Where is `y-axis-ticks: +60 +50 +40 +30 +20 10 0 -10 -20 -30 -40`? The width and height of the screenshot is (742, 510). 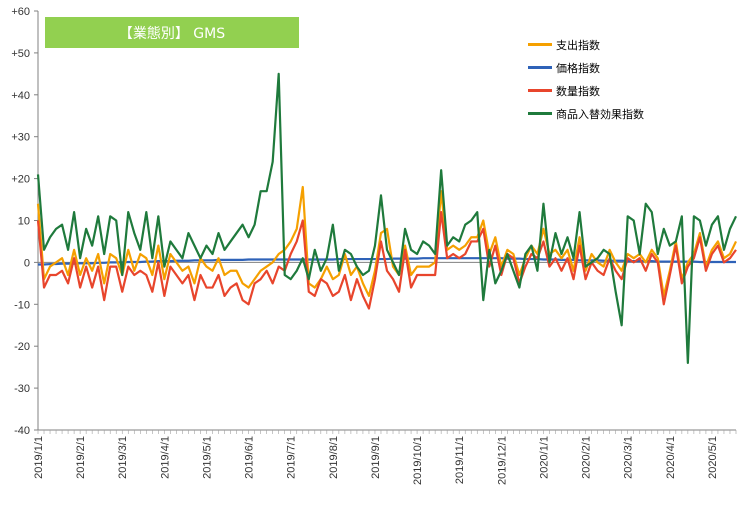
y-axis-ticks: +60 +50 +40 +30 +20 10 0 -10 -20 -30 -40 is located at coordinates (24, 221).